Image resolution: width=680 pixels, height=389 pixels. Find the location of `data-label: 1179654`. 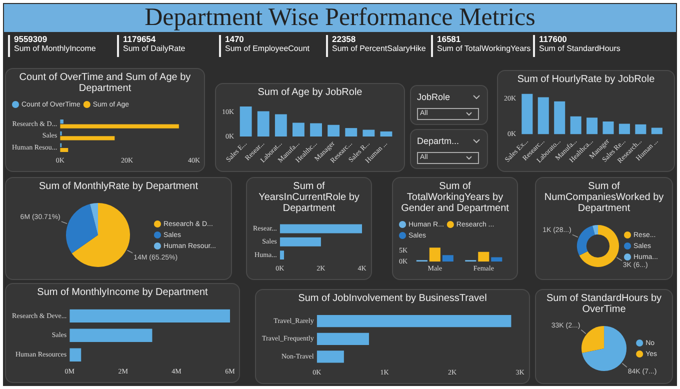

data-label: 1179654 is located at coordinates (140, 39).